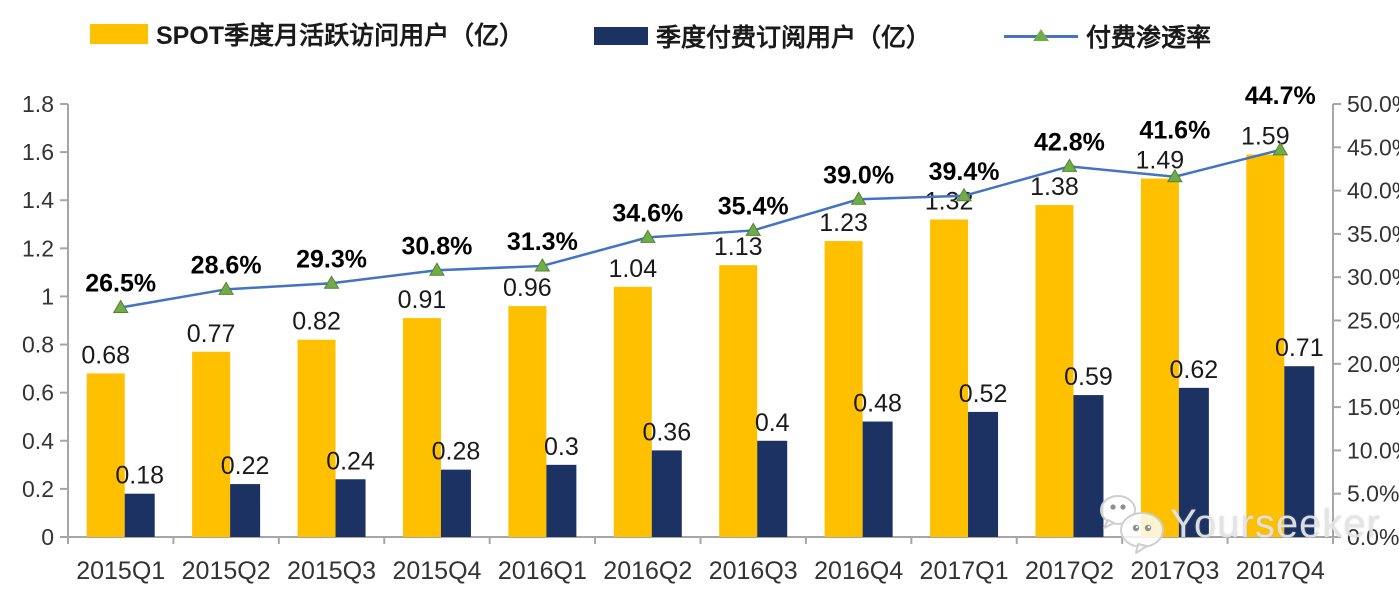 This screenshot has height=596, width=1399. I want to click on subscriber-bar-value-label: 0.4, so click(772, 423).